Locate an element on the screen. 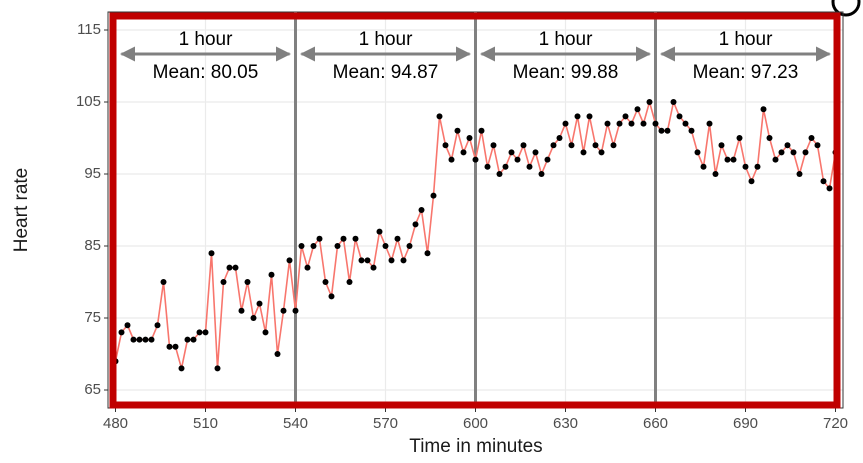 The height and width of the screenshot is (463, 863). x-tick-label: 480 is located at coordinates (115, 423).